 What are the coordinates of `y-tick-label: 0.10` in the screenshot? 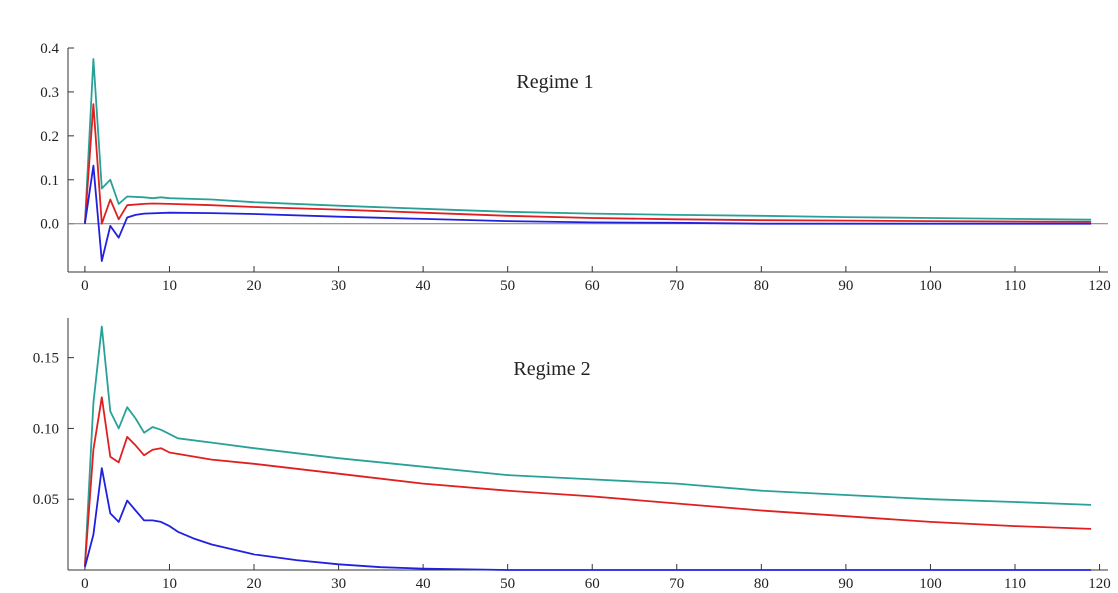 It's located at (46, 429).